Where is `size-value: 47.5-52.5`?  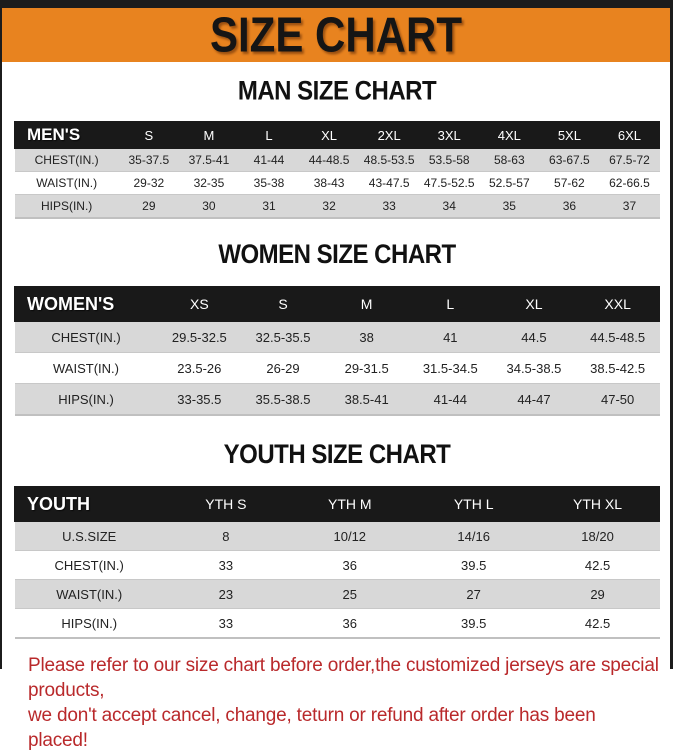
size-value: 47.5-52.5 is located at coordinates (449, 183).